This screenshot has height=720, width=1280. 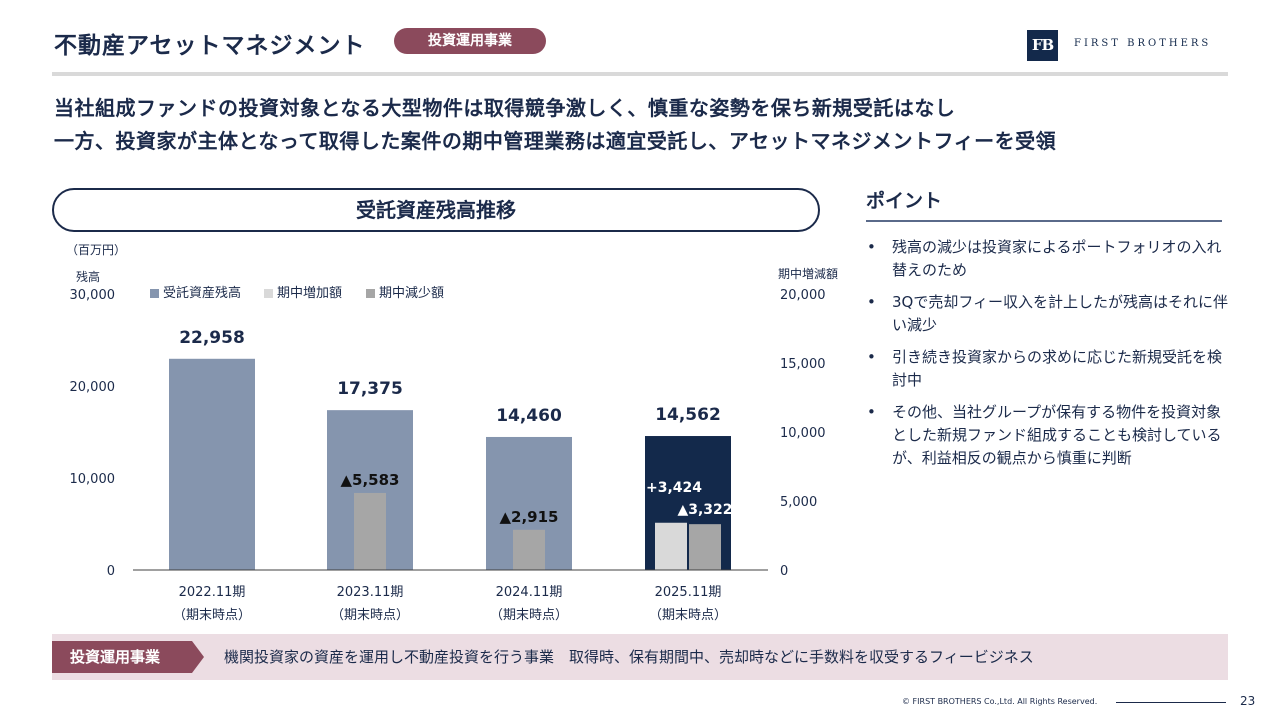 I want to click on business-tag: 投資運用事業, so click(x=470, y=41).